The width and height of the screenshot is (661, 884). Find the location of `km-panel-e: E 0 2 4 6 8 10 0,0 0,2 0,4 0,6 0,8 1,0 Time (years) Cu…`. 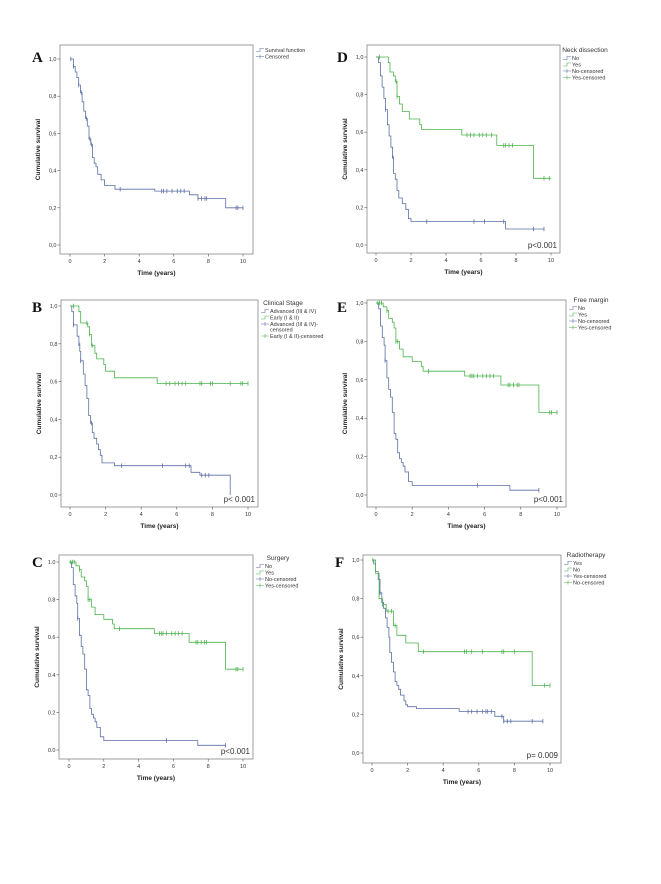

km-panel-e: E 0 2 4 6 8 10 0,0 0,2 0,4 0,6 0,8 1,0 Time (years) Cu… is located at coordinates (474, 413).